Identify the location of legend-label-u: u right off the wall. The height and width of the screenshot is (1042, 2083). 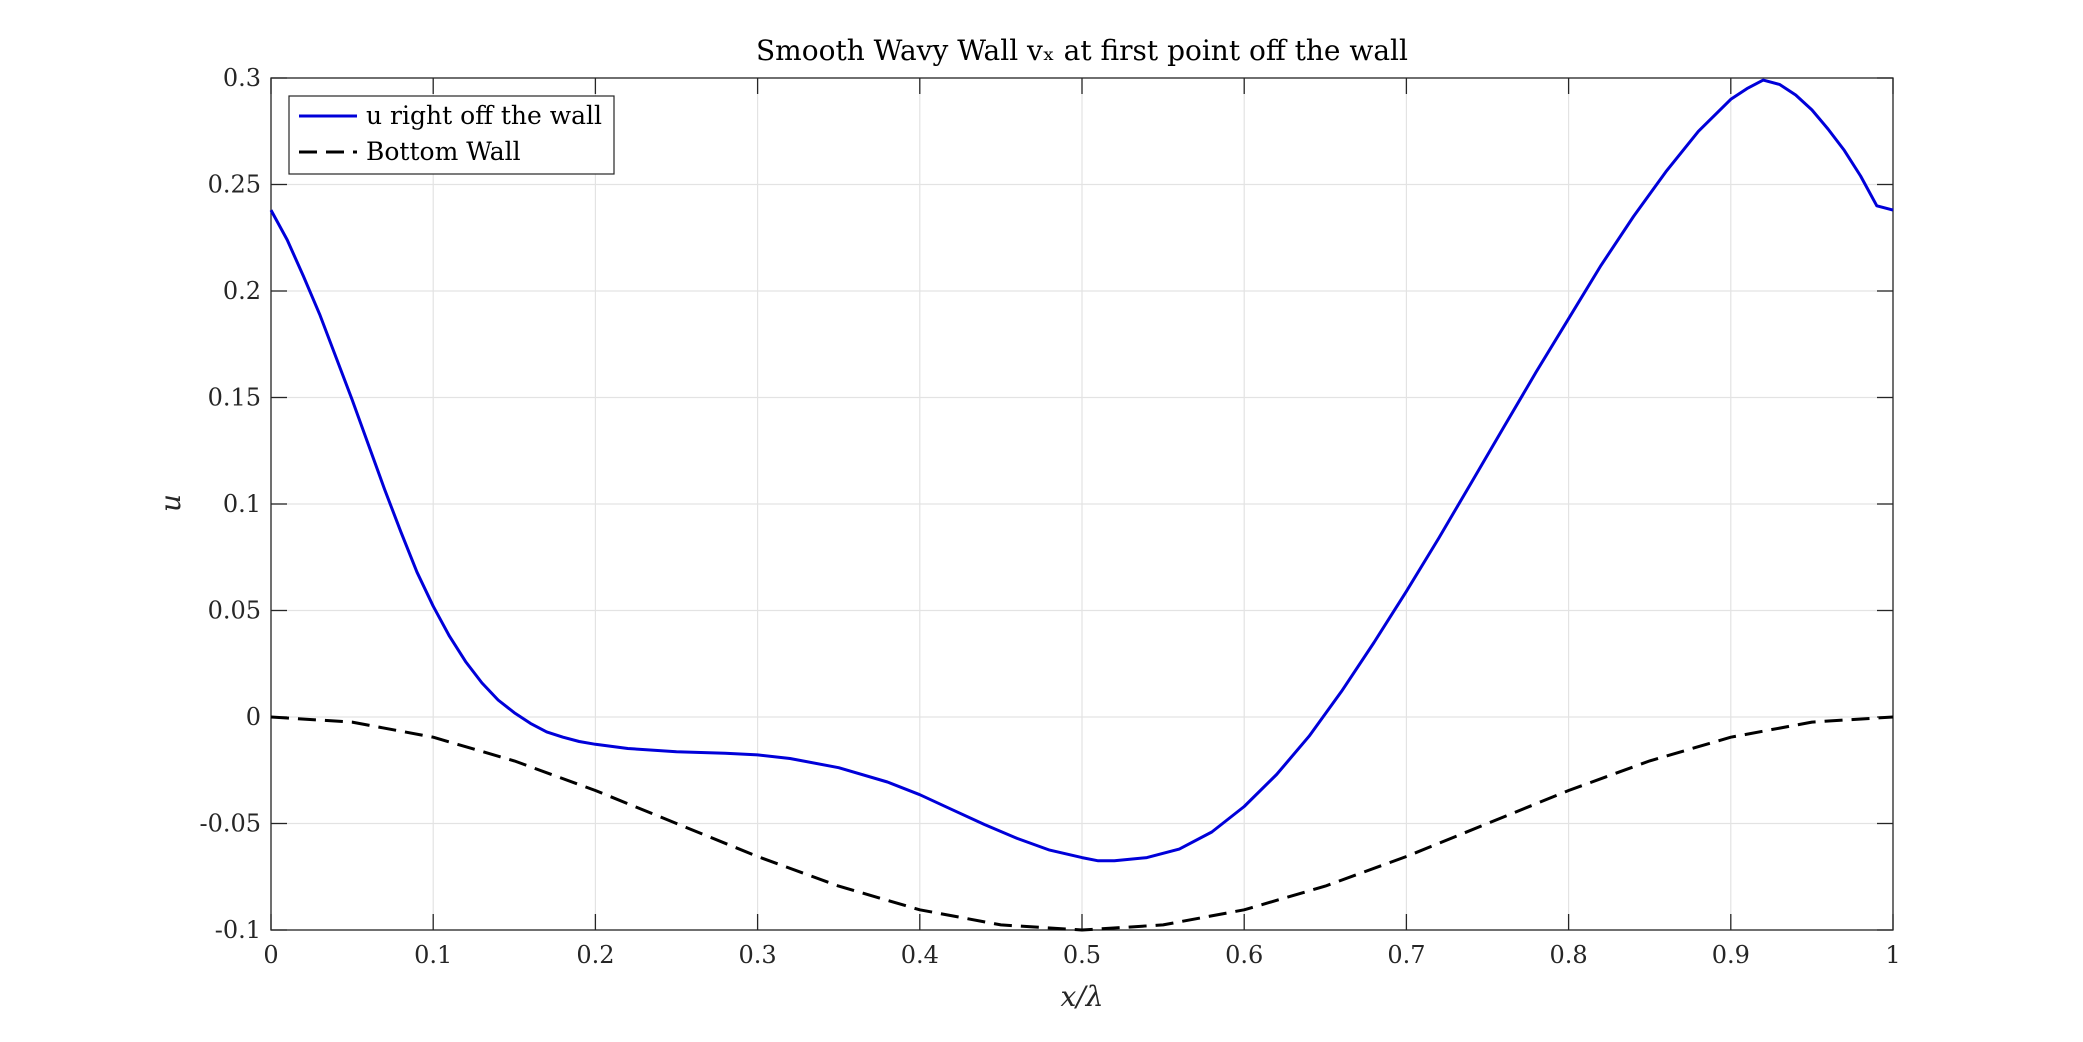
(484, 115).